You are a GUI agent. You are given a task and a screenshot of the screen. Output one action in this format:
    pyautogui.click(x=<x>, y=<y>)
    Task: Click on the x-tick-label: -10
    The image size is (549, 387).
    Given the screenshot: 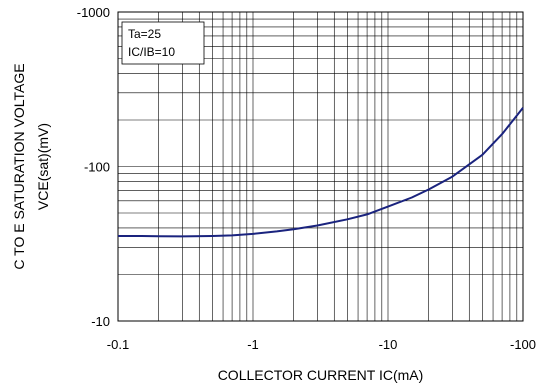 What is the action you would take?
    pyautogui.click(x=388, y=344)
    